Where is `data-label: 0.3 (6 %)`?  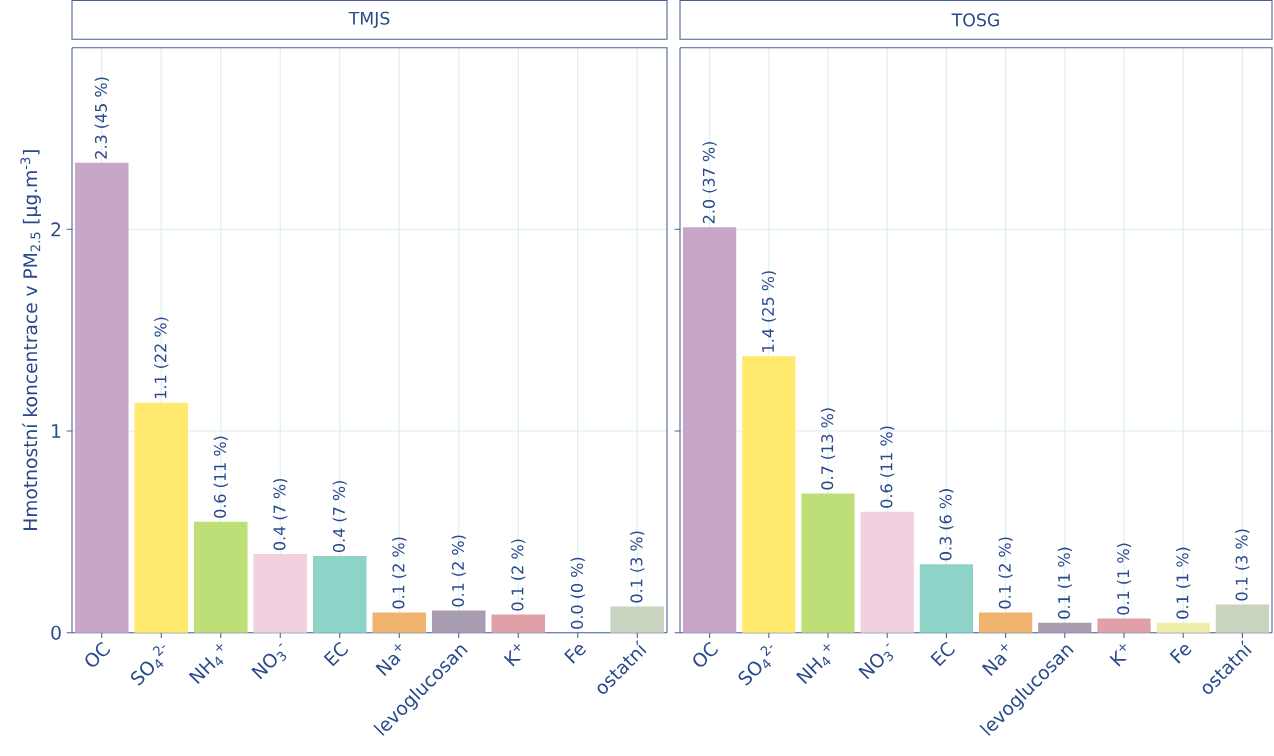 data-label: 0.3 (6 %) is located at coordinates (946, 525).